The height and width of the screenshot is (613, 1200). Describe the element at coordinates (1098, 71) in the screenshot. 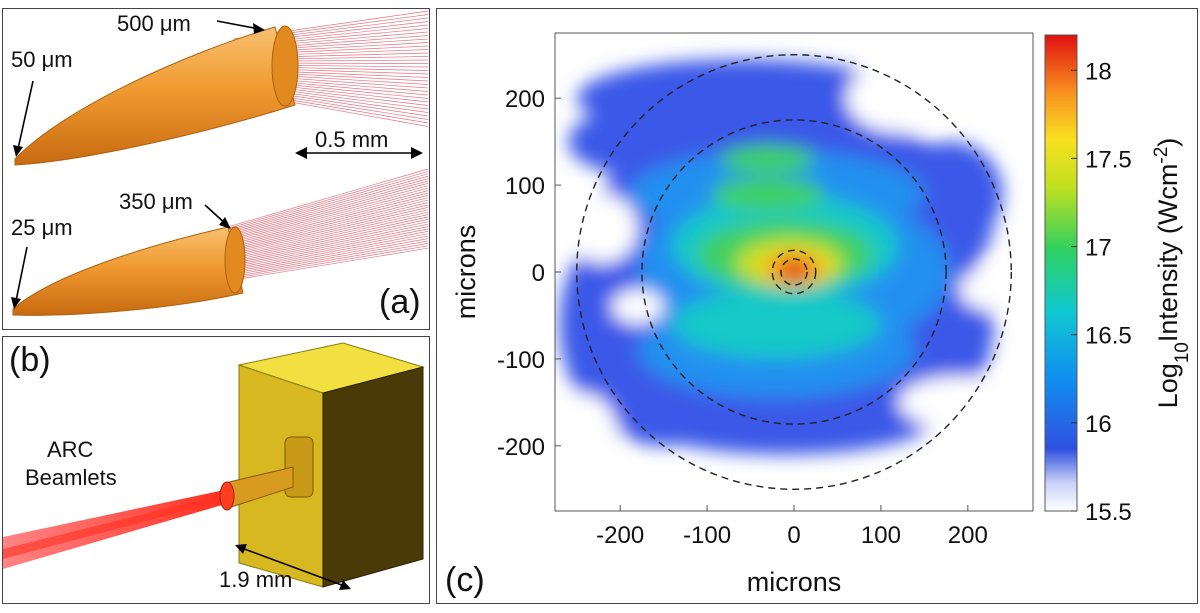

I see `colorbar-tick-label: 18` at that location.